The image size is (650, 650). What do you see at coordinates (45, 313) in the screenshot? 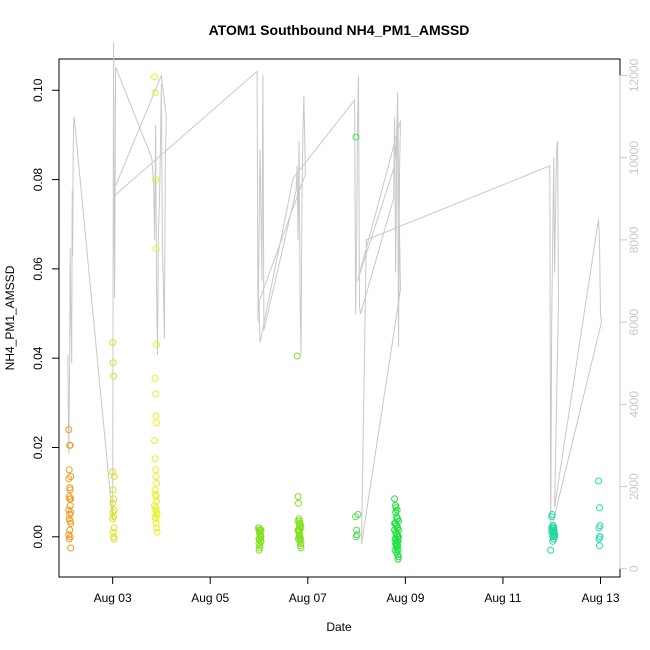
I see `y-axis: 0.00 0.02 0.04 0.06 0.08 0.10` at bounding box center [45, 313].